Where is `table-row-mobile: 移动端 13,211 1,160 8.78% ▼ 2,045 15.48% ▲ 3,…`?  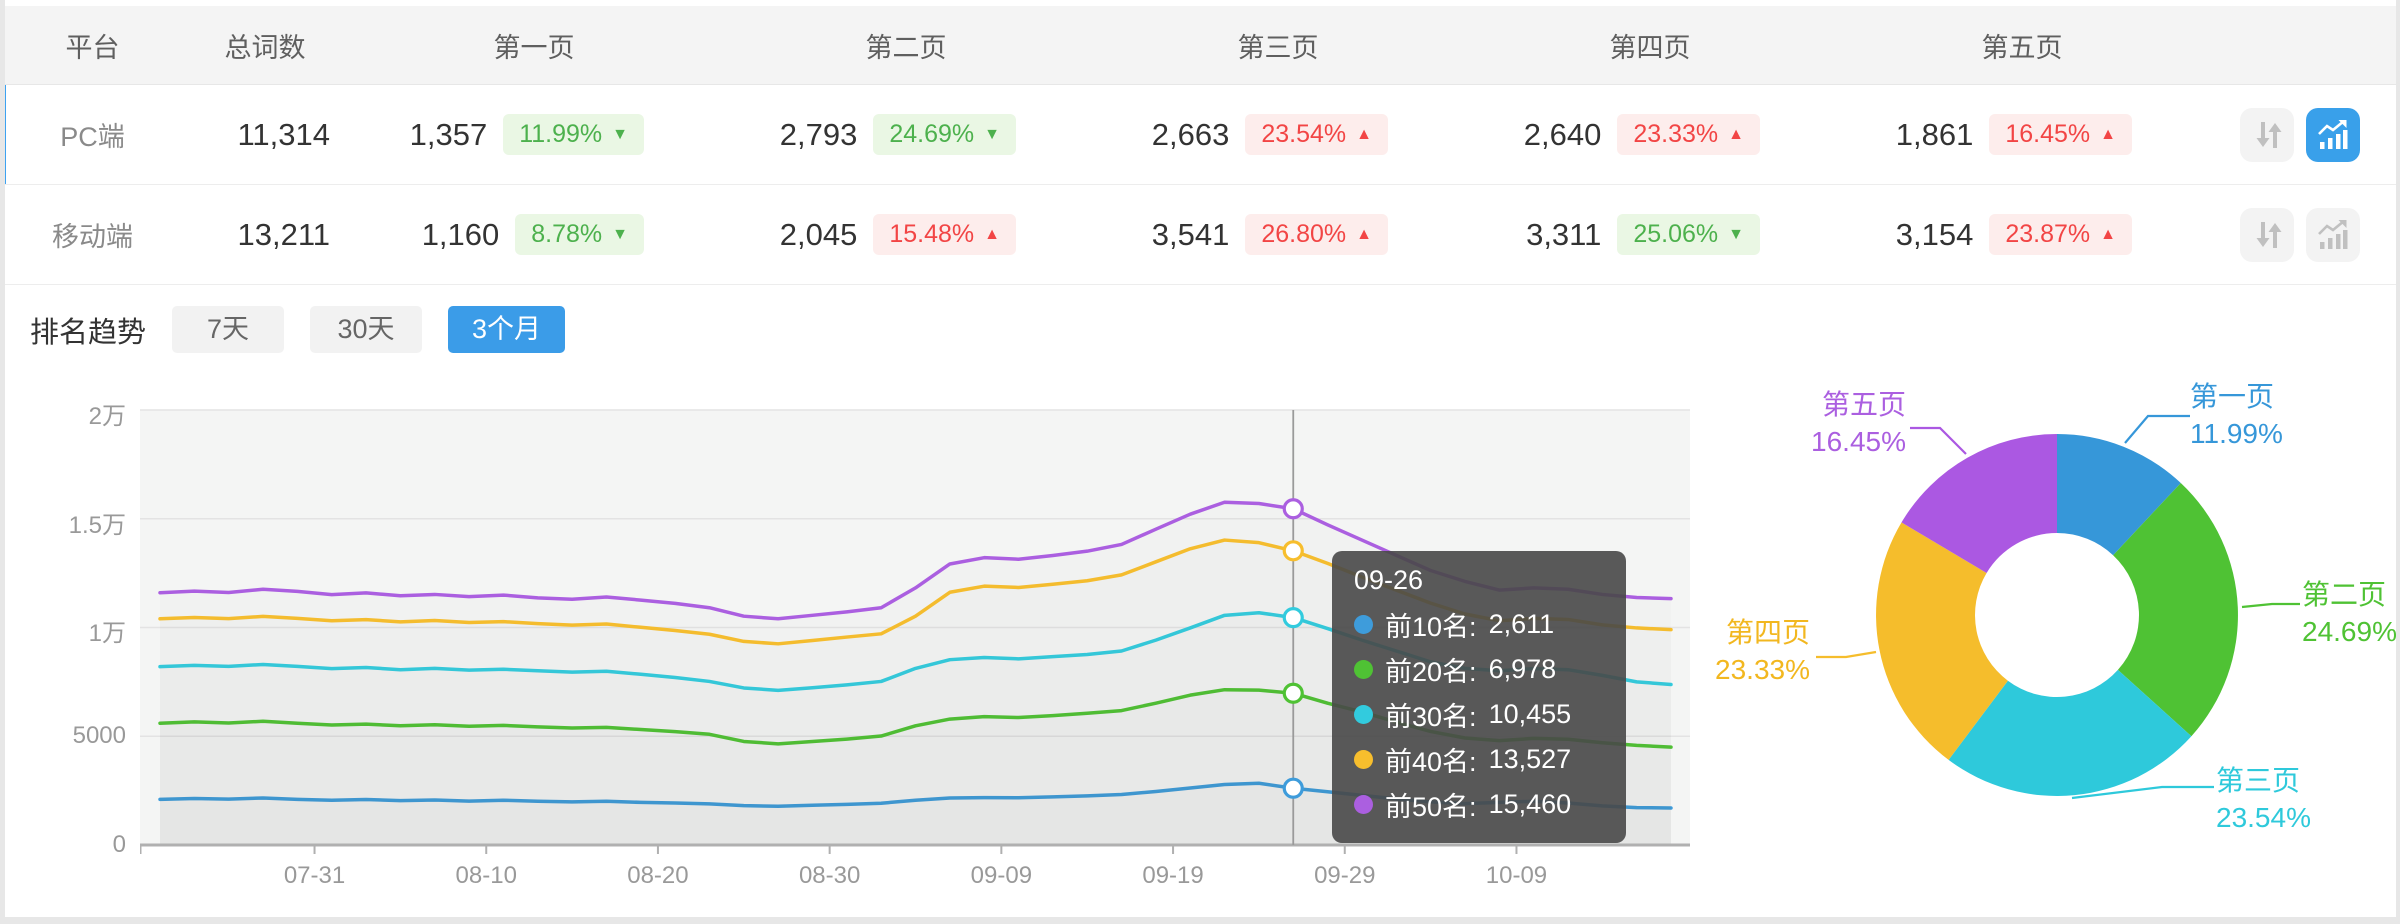 table-row-mobile: 移动端 13,211 1,160 8.78% ▼ 2,045 15.48% ▲ 3,… is located at coordinates (1200, 235).